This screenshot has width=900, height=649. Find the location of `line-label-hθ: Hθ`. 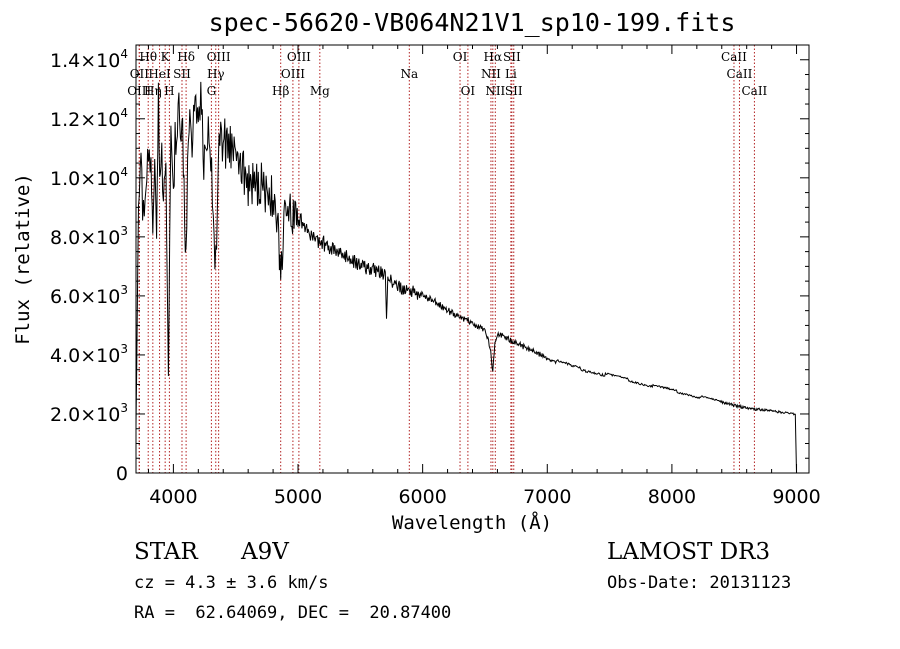

line-label-hθ: Hθ is located at coordinates (148, 57).